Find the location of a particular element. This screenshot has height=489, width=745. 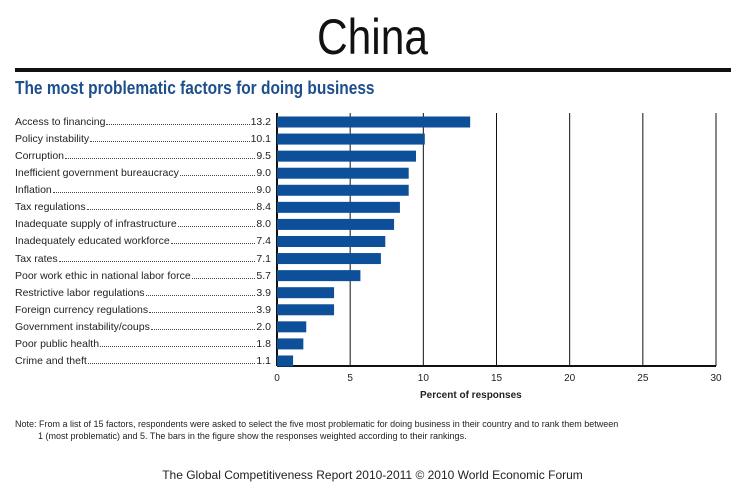

value-label: 5.7 is located at coordinates (263, 275).